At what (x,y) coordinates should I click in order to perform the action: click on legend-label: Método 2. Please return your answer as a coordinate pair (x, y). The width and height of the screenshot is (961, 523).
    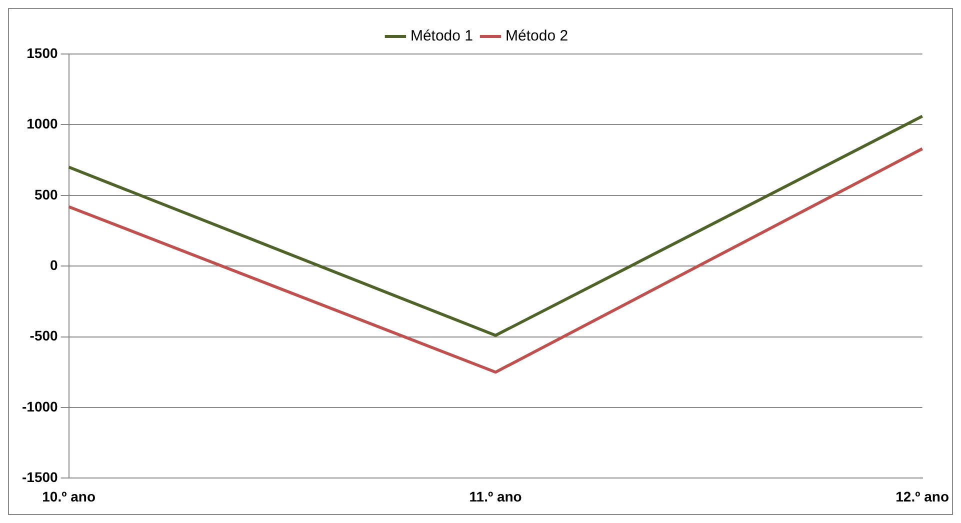
    Looking at the image, I should click on (537, 36).